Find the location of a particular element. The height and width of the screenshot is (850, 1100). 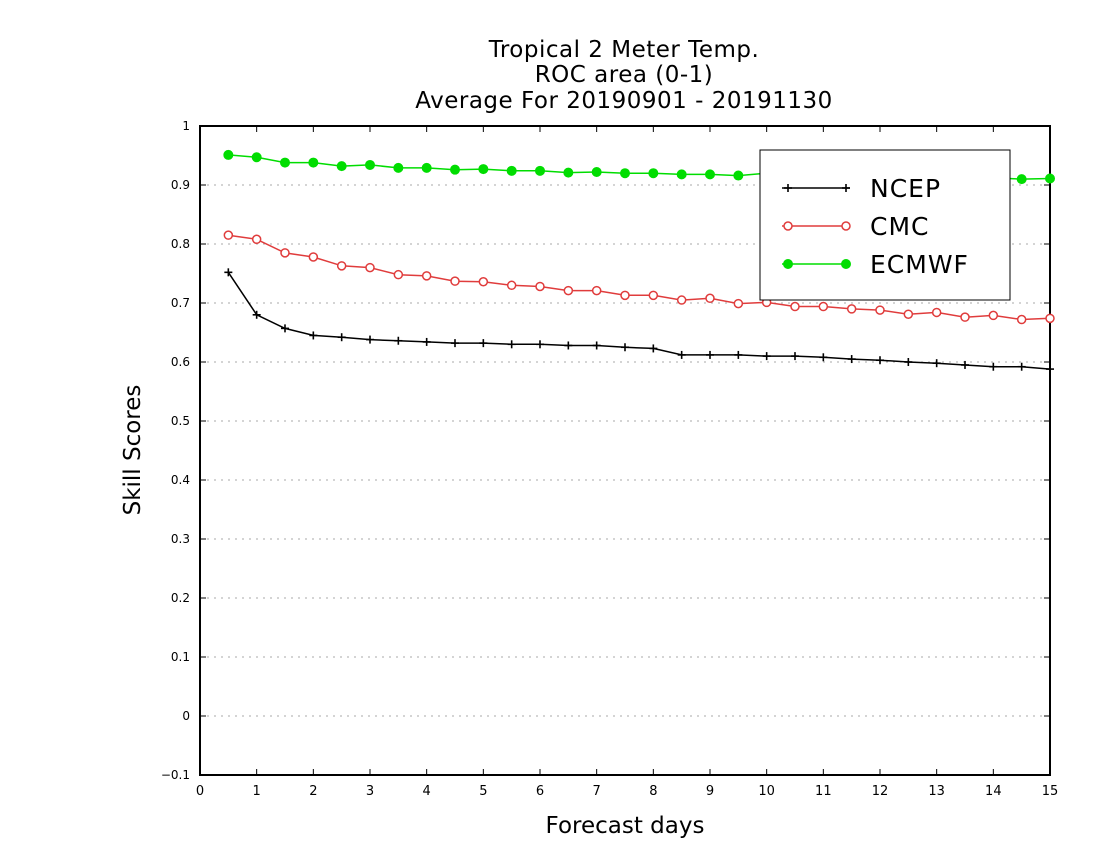

chart-title-line-2: ROC area (0-1) is located at coordinates (624, 75).